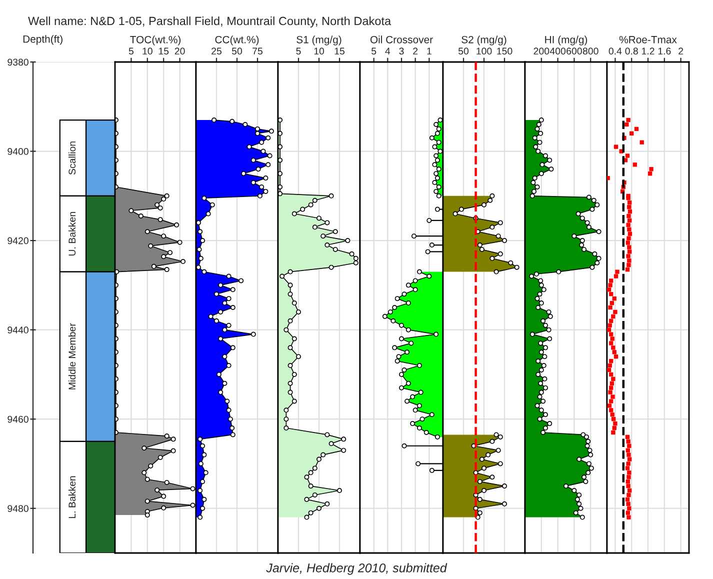 The image size is (713, 579). Describe the element at coordinates (631, 51) in the screenshot. I see `x-tick-label: 0.8` at that location.